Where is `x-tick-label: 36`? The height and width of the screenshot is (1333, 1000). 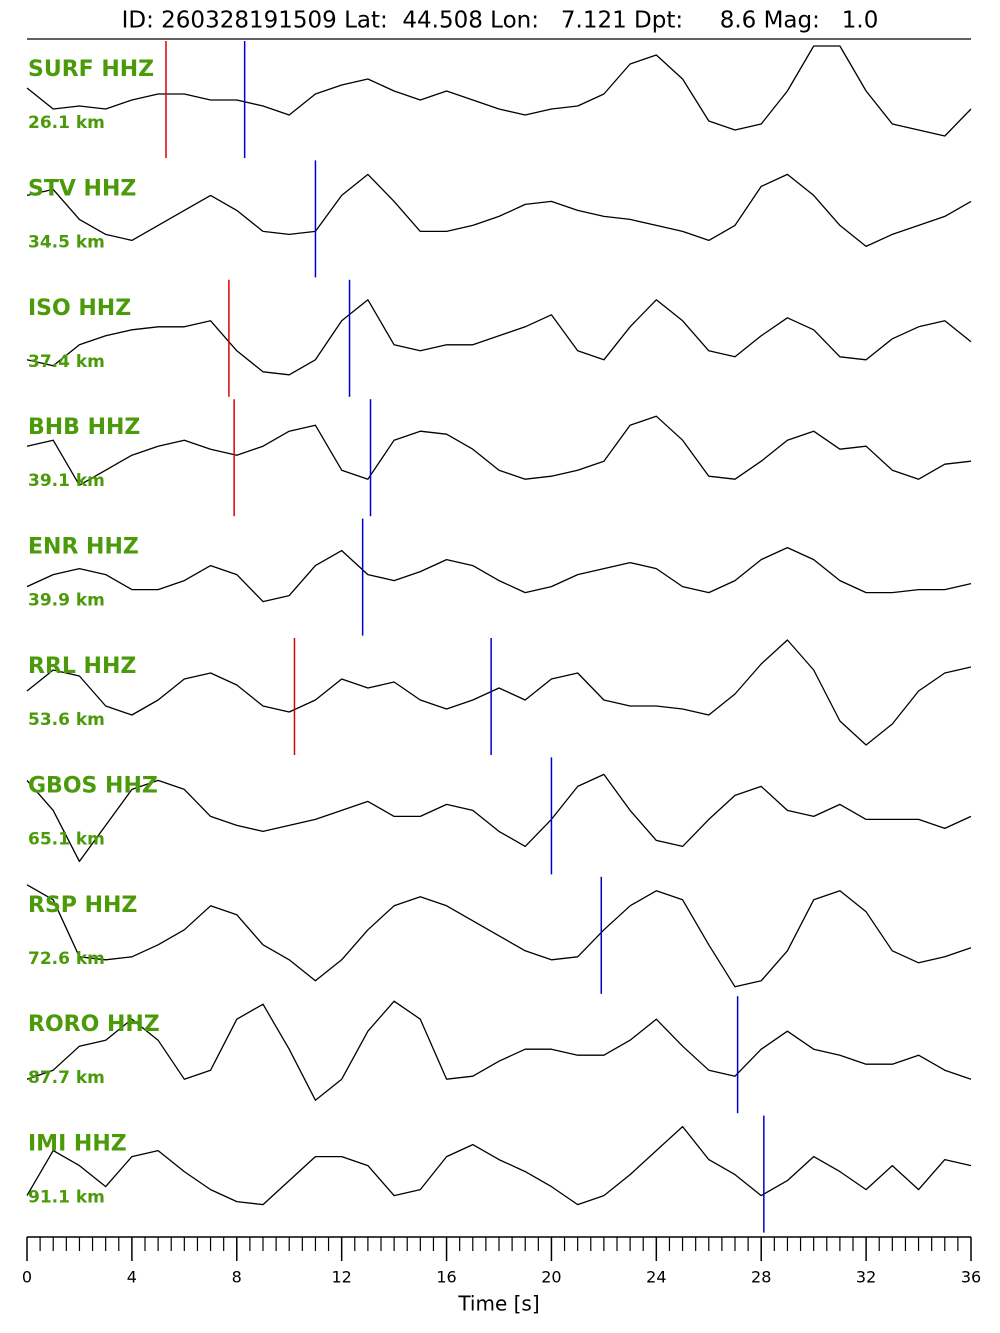
x-tick-label: 36 is located at coordinates (971, 1277).